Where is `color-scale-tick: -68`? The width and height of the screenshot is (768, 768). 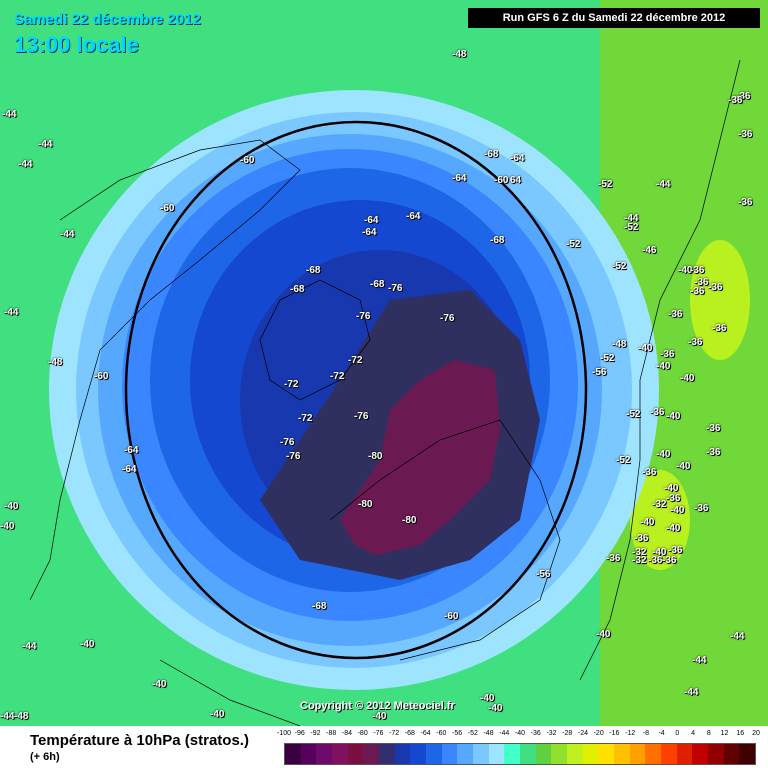 color-scale-tick: -68 is located at coordinates (409, 733).